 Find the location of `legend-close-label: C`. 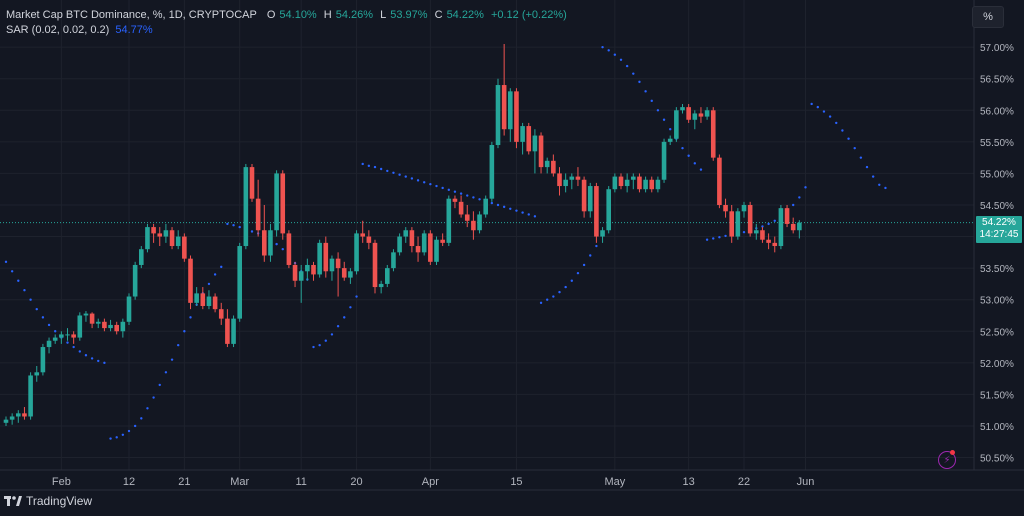

legend-close-label: C is located at coordinates (438, 15).